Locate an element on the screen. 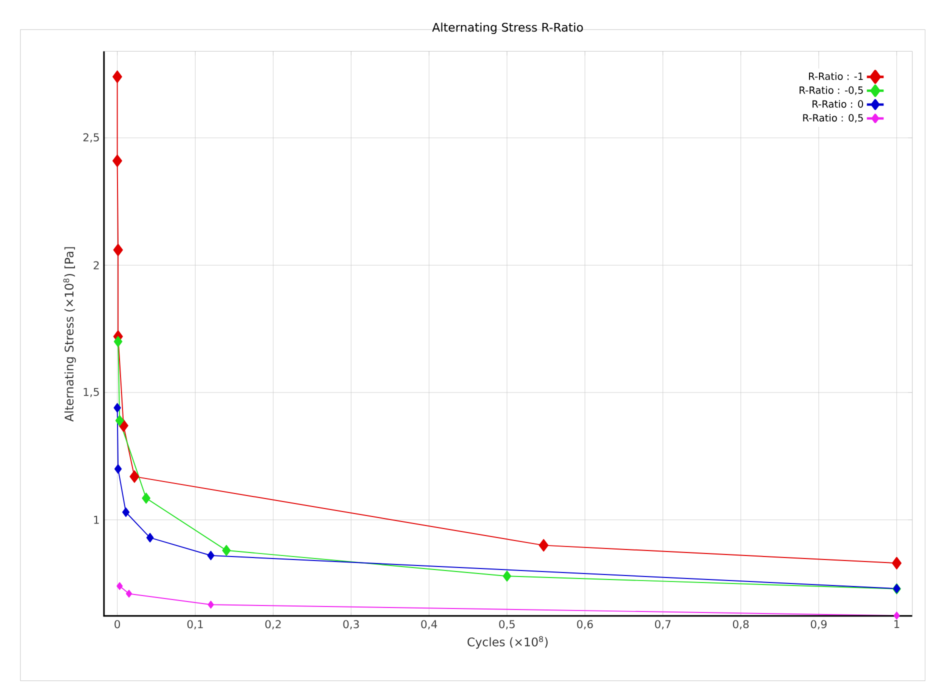 This screenshot has height=682, width=933. legend-label: R-Ratio : -0,5 is located at coordinates (831, 90).